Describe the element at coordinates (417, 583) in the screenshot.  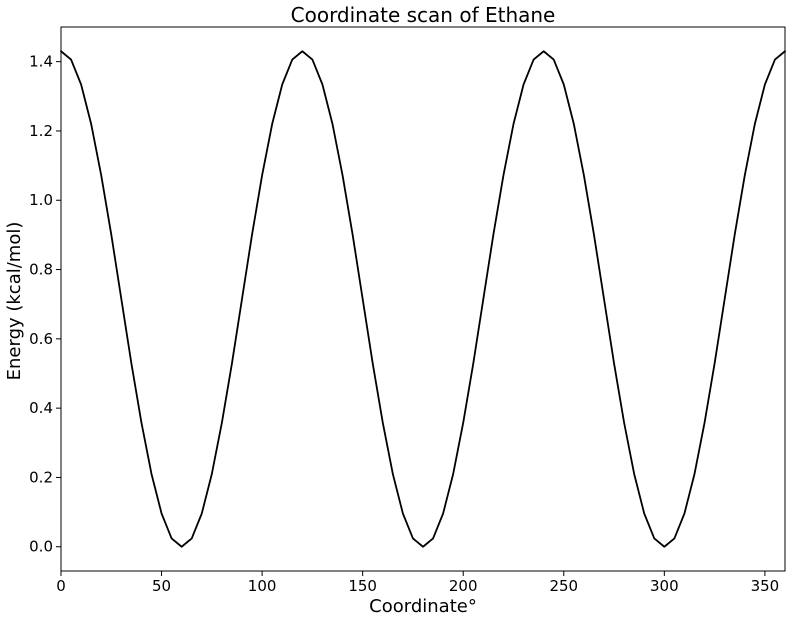
I see `x-axis-ticks: 0 50 100 150 200 250 300 350` at that location.